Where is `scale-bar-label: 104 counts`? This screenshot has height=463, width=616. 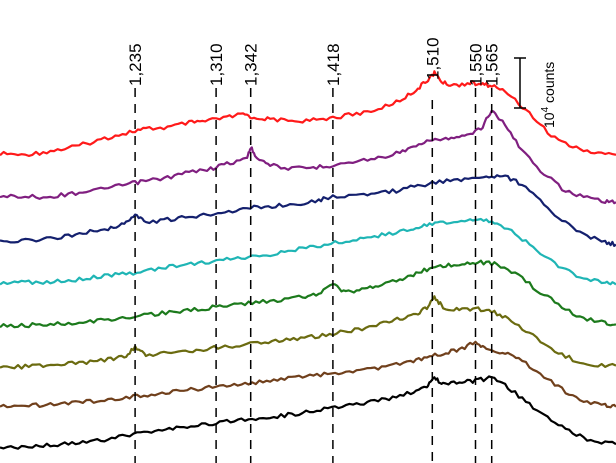 scale-bar-label: 104 counts is located at coordinates (548, 95).